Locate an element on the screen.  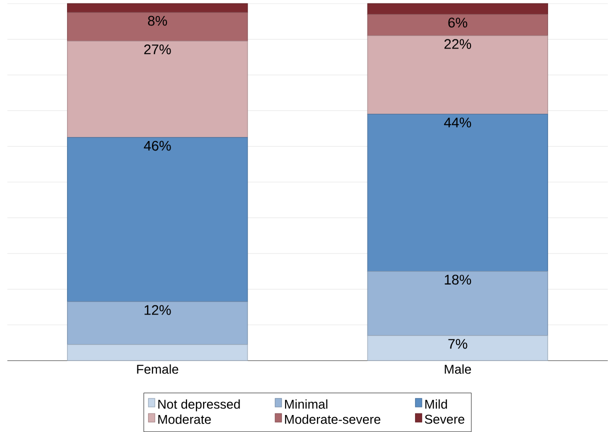
data-label: 8% is located at coordinates (157, 21).